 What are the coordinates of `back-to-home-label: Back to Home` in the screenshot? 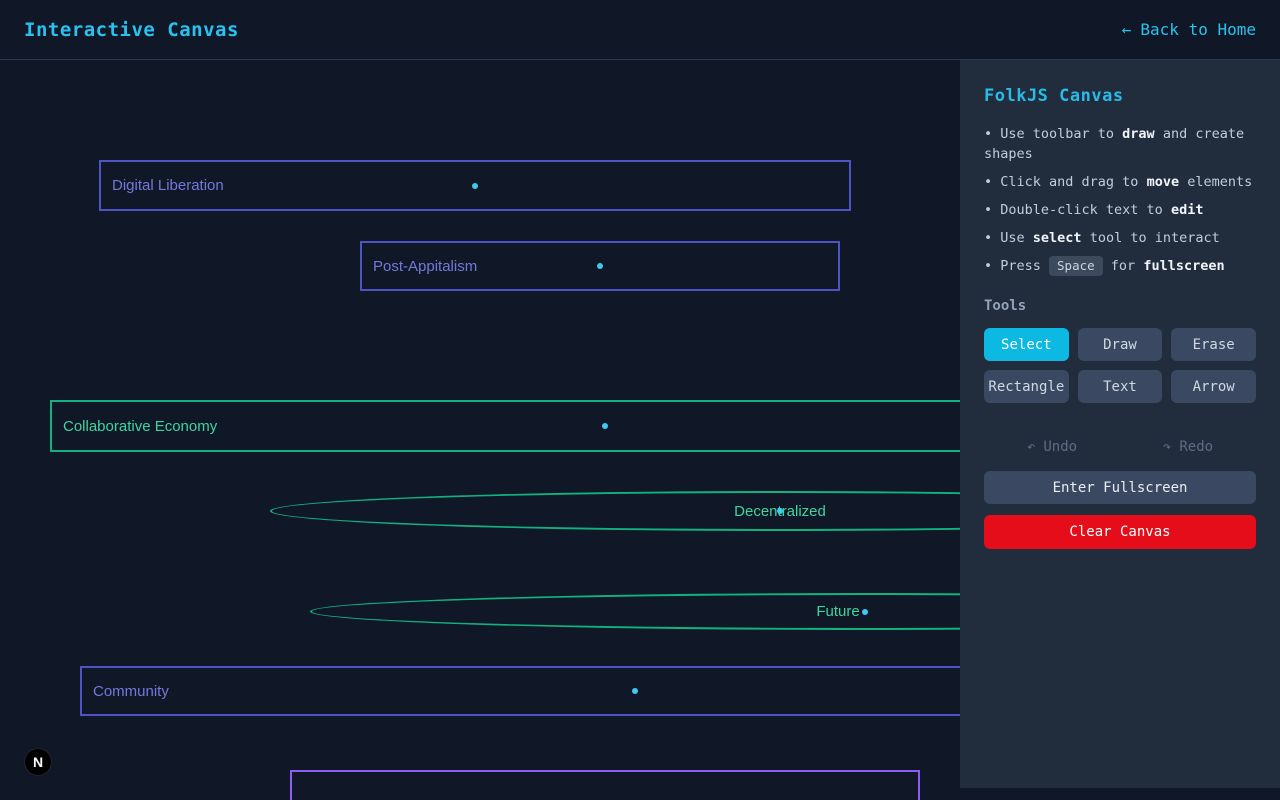 It's located at (1198, 29).